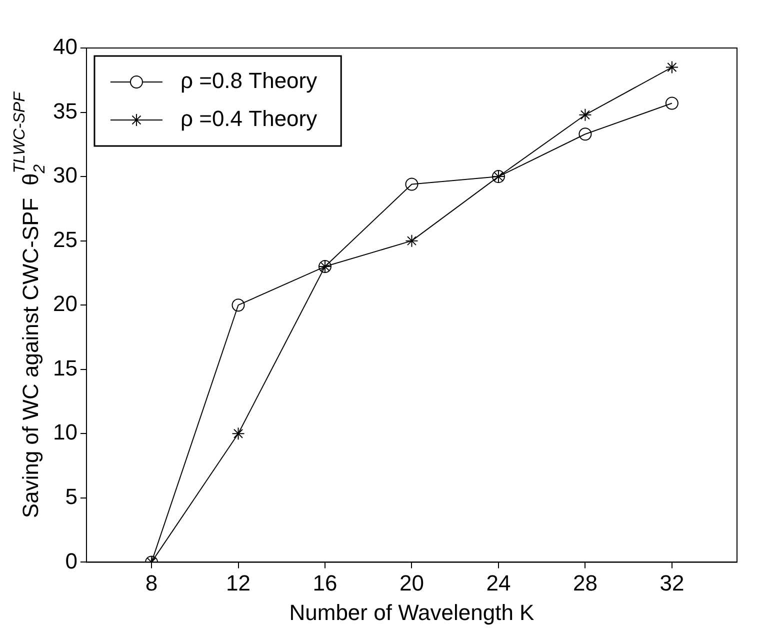 The height and width of the screenshot is (639, 765). What do you see at coordinates (71, 561) in the screenshot?
I see `y-tick-label: 0` at bounding box center [71, 561].